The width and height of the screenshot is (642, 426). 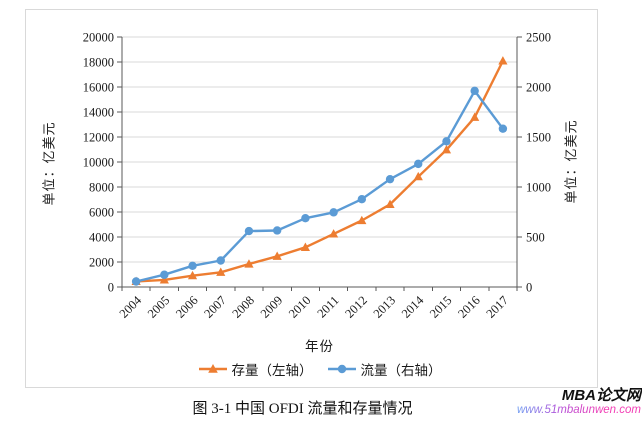 What do you see at coordinates (212, 368) in the screenshot?
I see `stock-series-marker-icon` at bounding box center [212, 368].